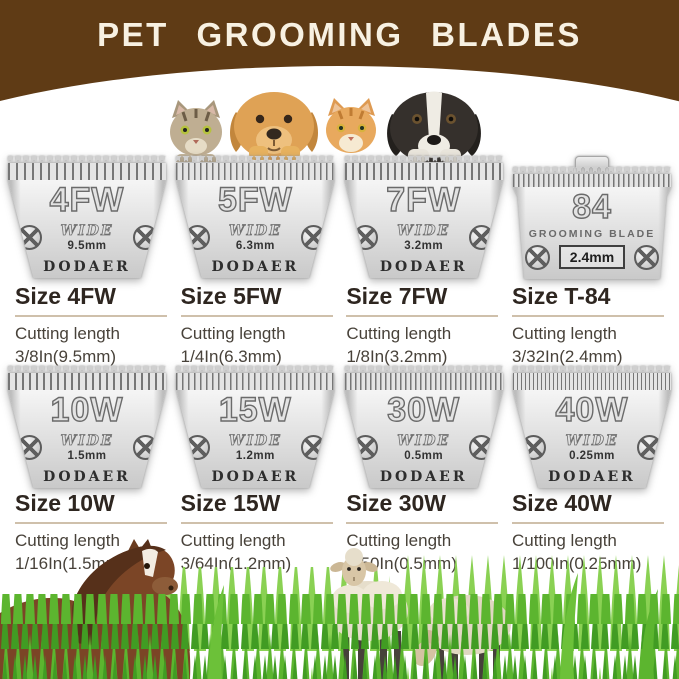  What do you see at coordinates (591, 207) in the screenshot?
I see `blade-model-label: 84` at bounding box center [591, 207].